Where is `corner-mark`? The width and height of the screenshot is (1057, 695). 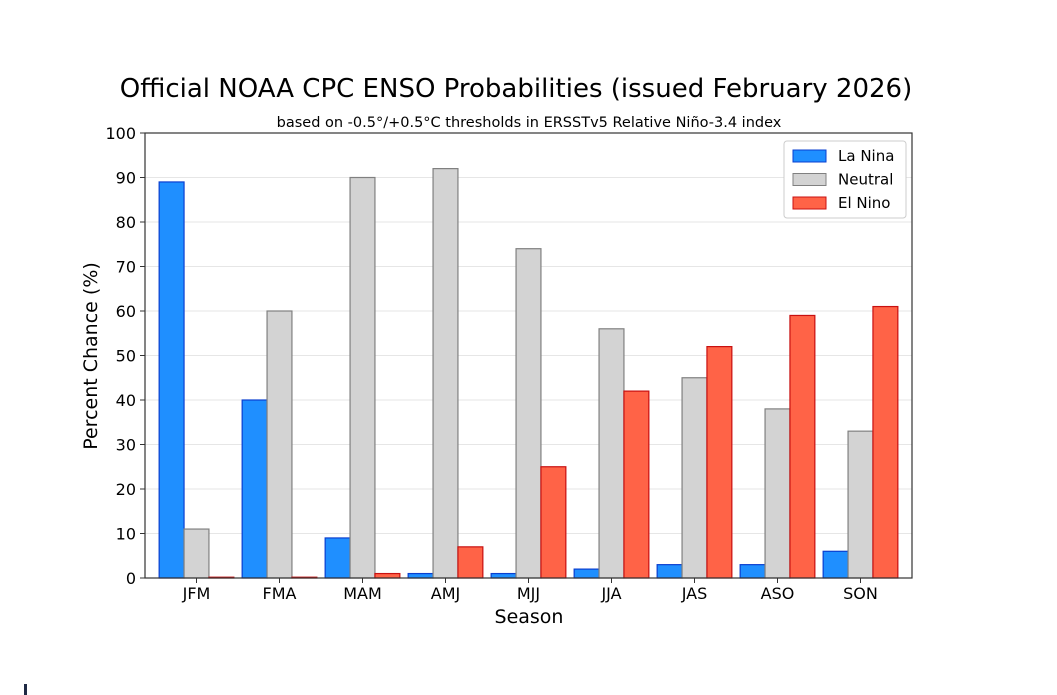
corner-mark is located at coordinates (25, 689).